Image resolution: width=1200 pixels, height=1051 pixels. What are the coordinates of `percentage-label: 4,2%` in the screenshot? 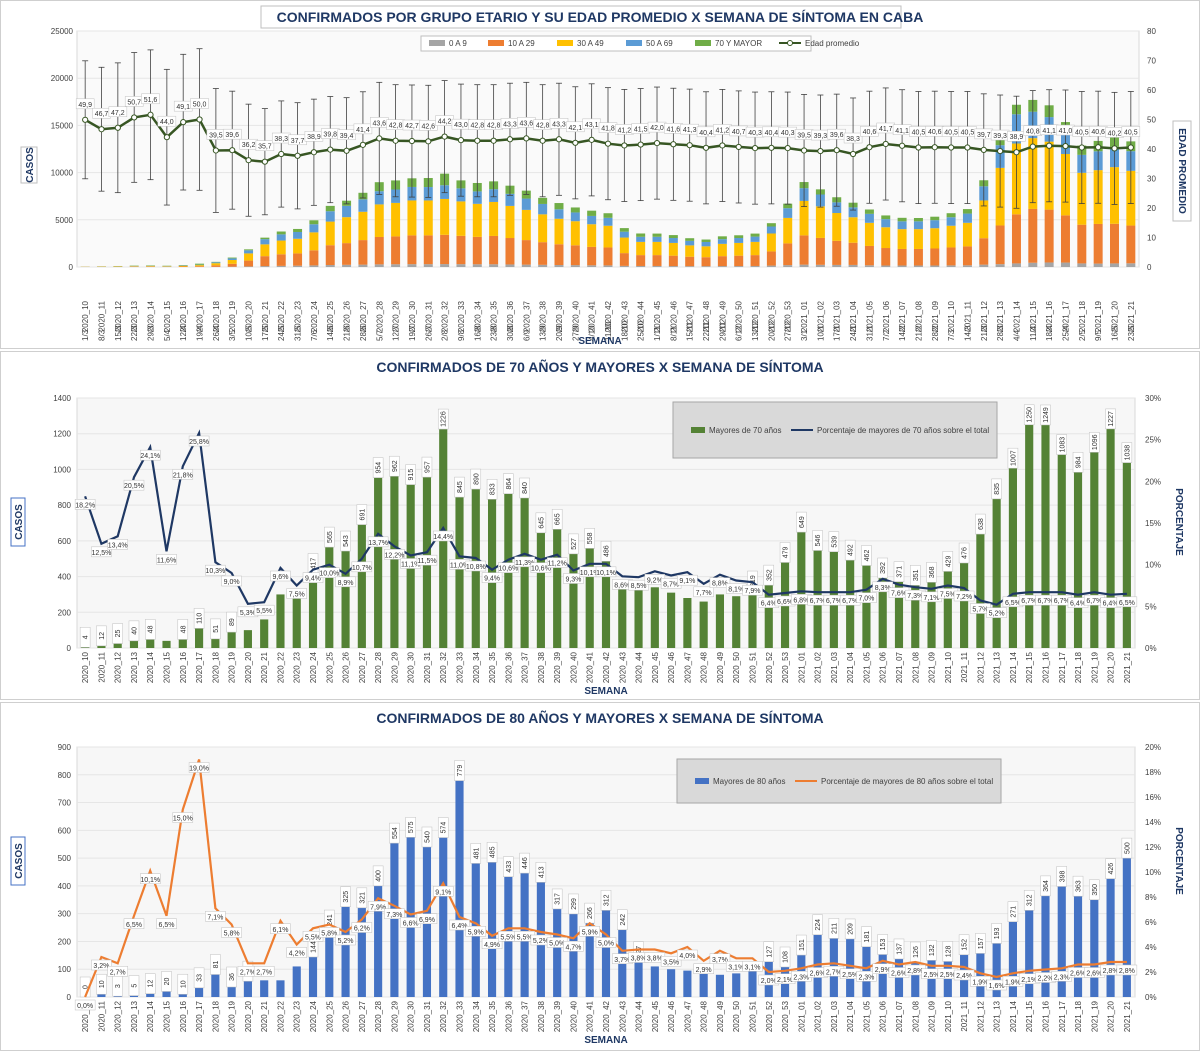 It's located at (297, 954).